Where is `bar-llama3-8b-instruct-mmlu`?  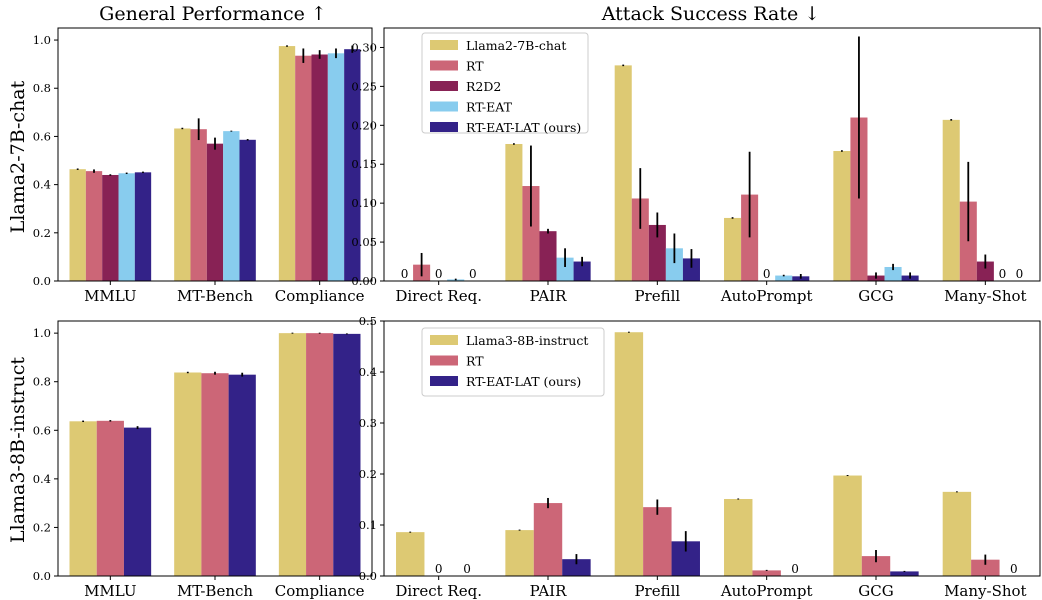 bar-llama3-8b-instruct-mmlu is located at coordinates (83, 498).